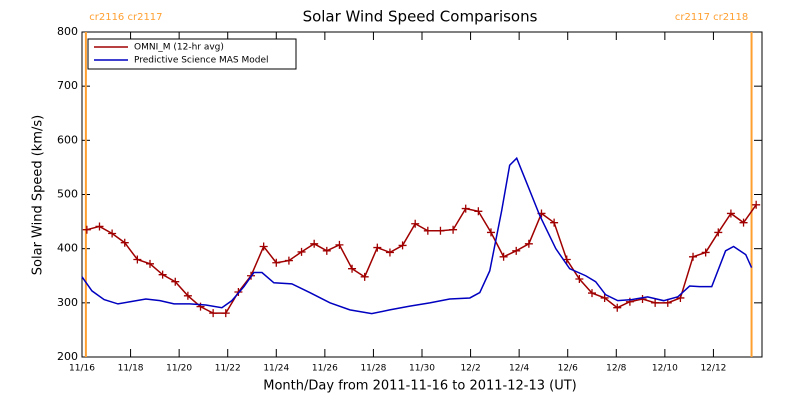 This screenshot has width=800, height=400. What do you see at coordinates (665, 369) in the screenshot?
I see `x-tick-label: 12/10` at bounding box center [665, 369].